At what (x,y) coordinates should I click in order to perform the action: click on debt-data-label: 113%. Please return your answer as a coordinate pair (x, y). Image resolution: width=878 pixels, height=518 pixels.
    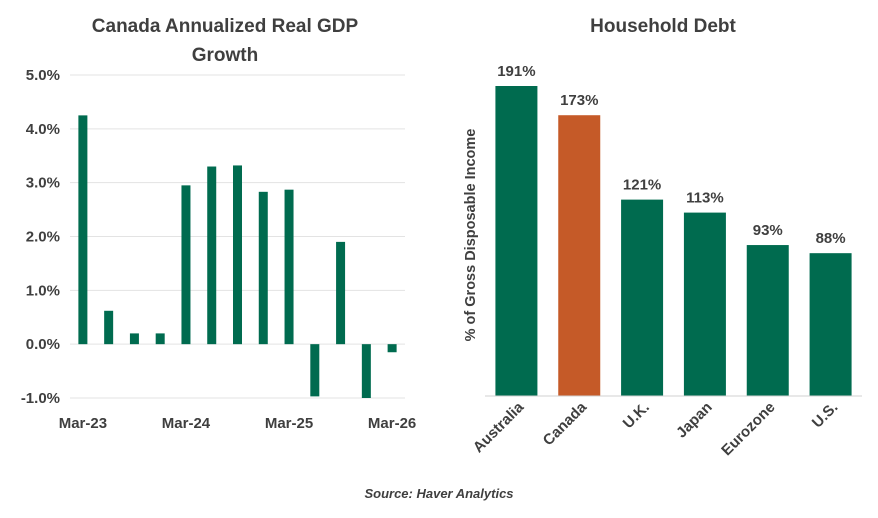
    Looking at the image, I should click on (705, 198).